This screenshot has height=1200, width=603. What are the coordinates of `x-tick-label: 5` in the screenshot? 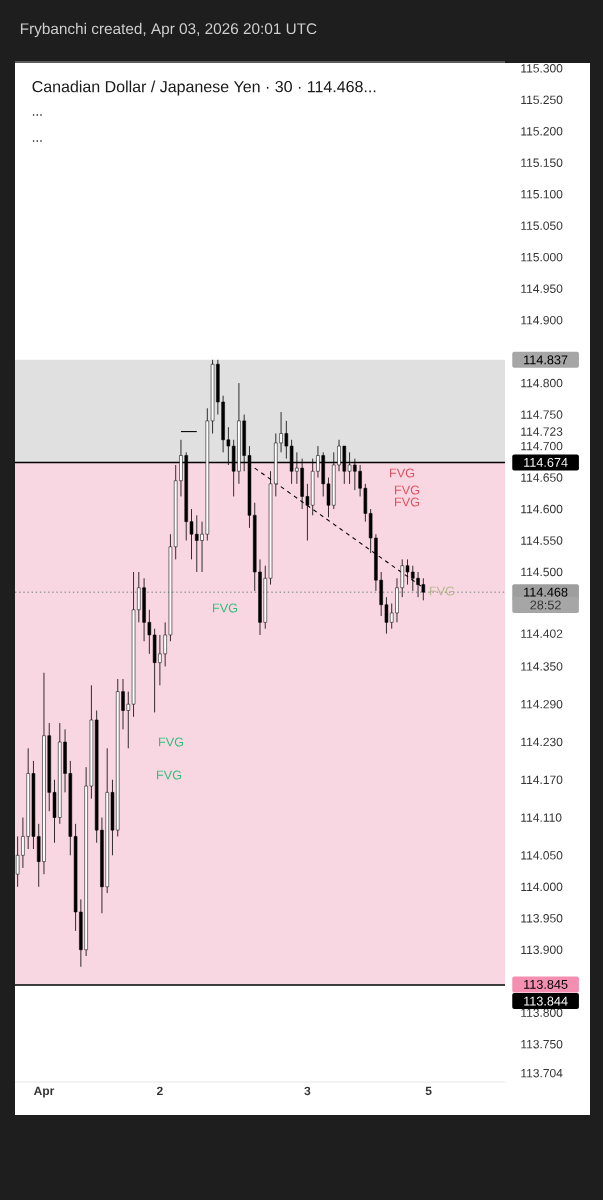 It's located at (428, 1091).